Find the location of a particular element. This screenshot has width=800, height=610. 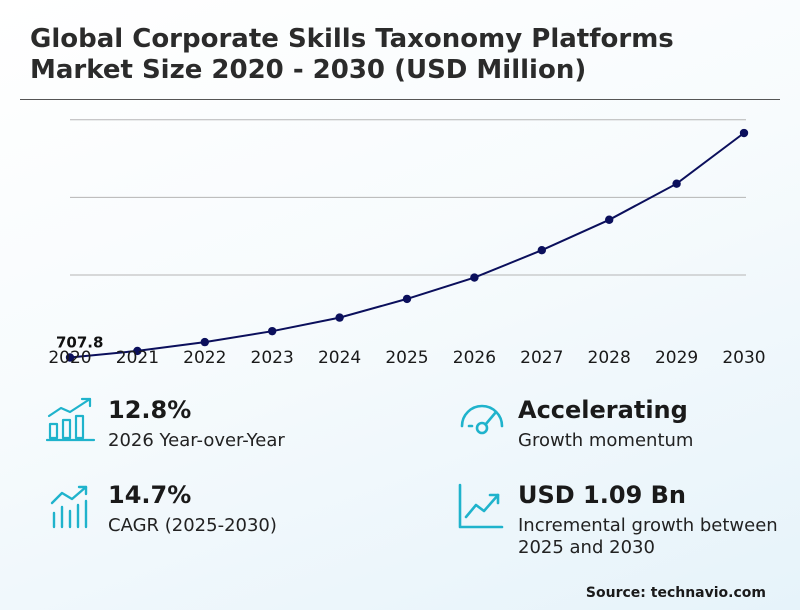

x-tick-2027: 2027 is located at coordinates (542, 358).